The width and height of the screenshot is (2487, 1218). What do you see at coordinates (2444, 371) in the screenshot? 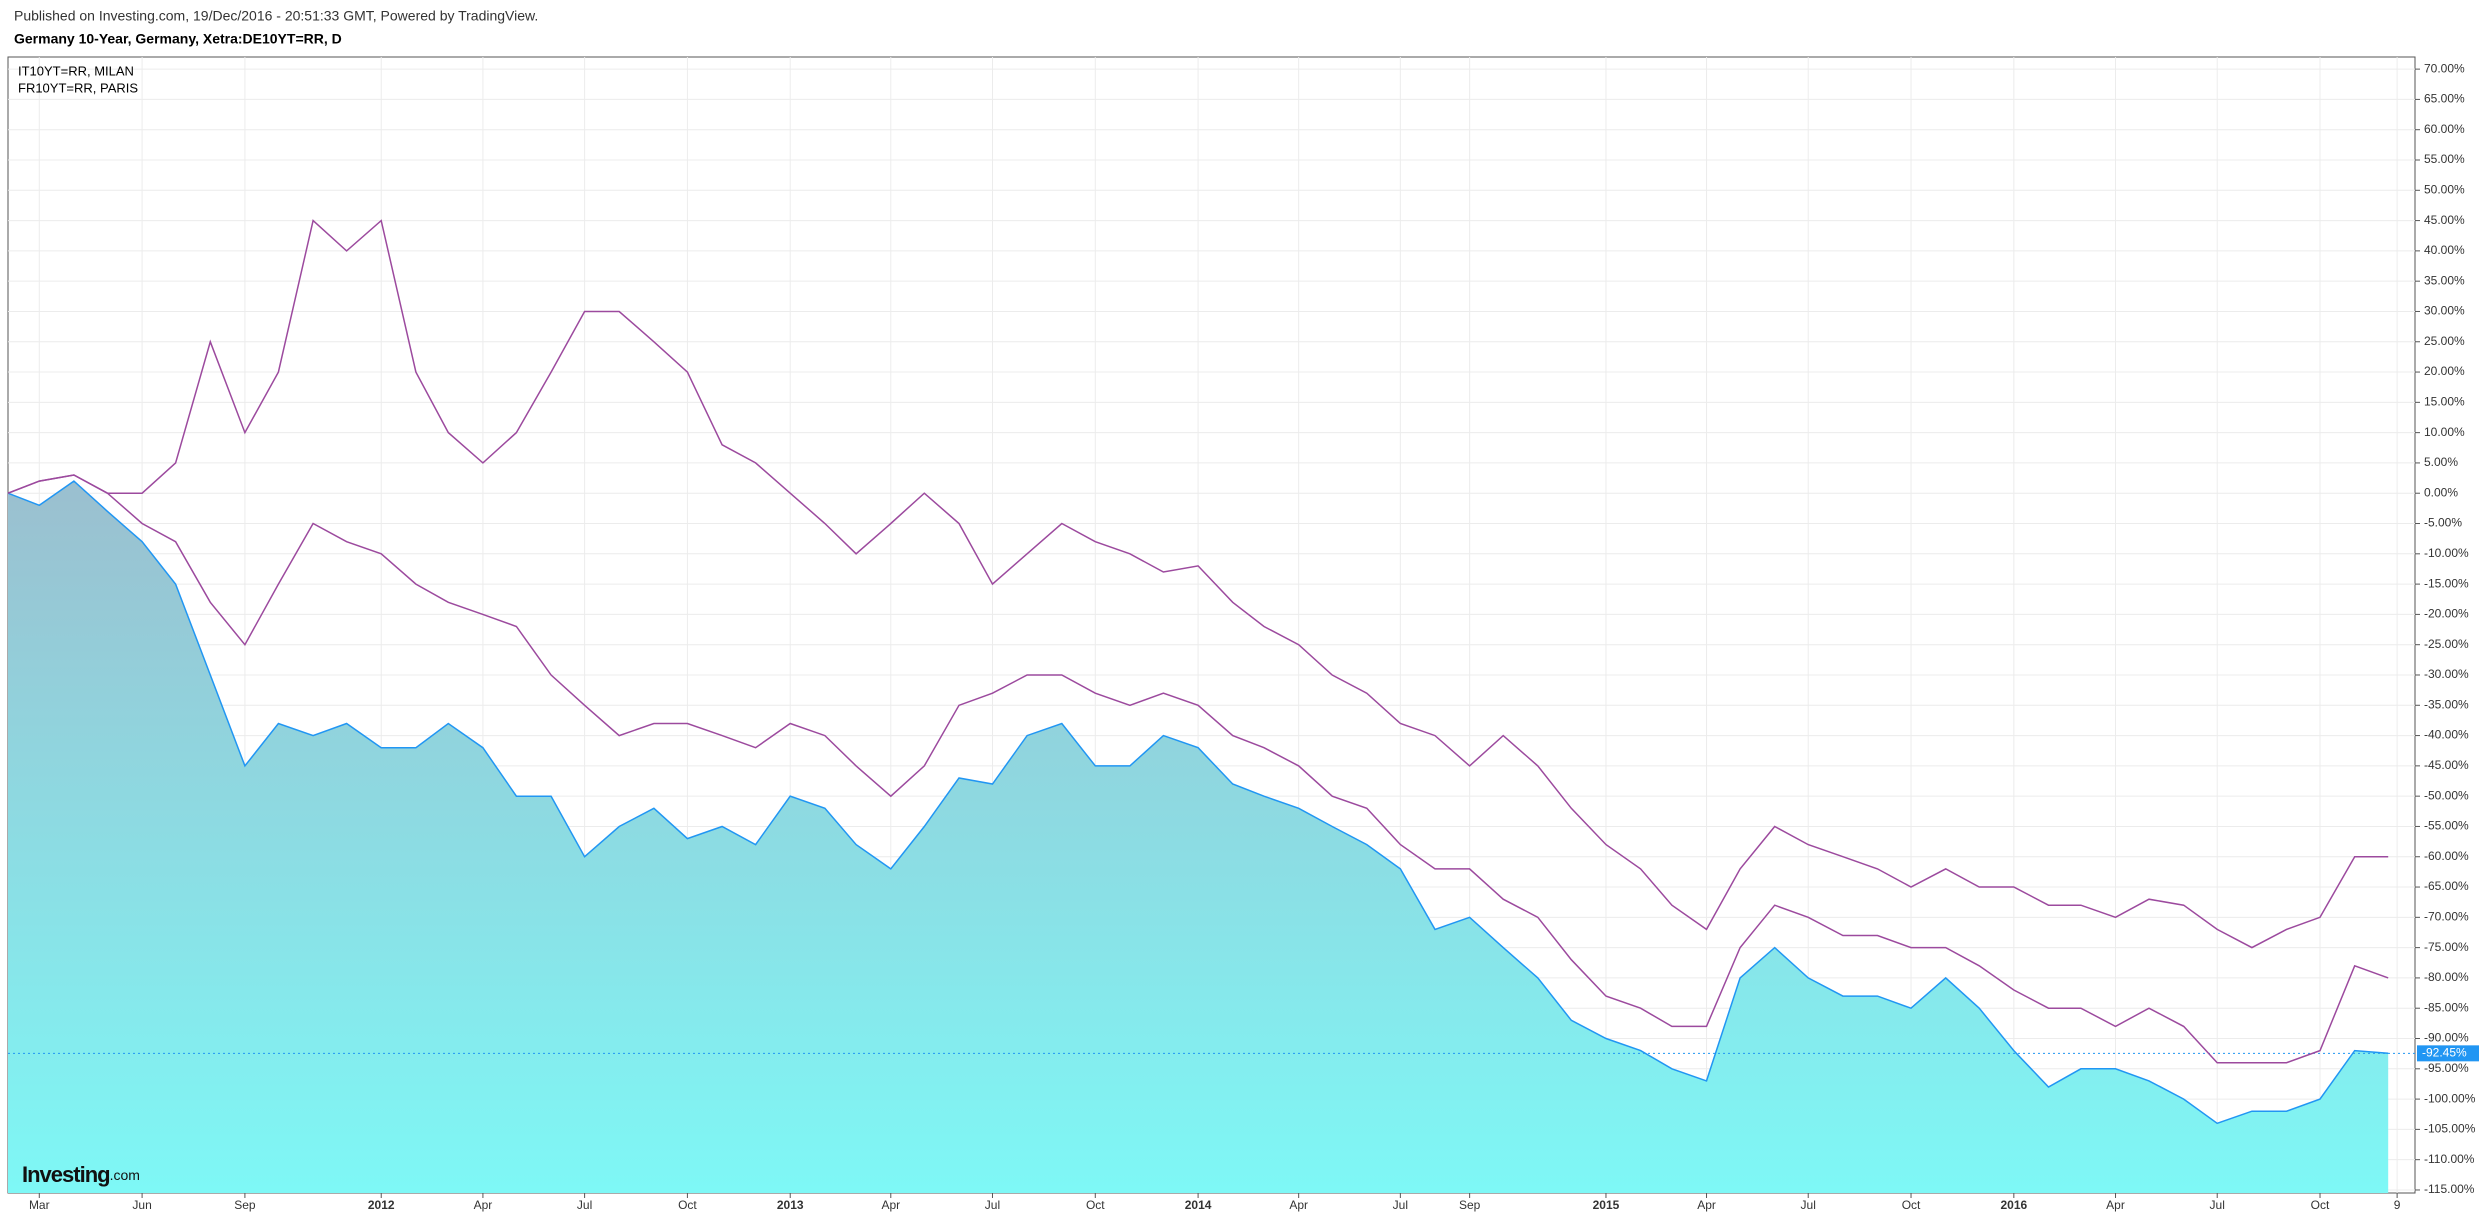
I see `y-tick-label: 20.00%` at bounding box center [2444, 371].